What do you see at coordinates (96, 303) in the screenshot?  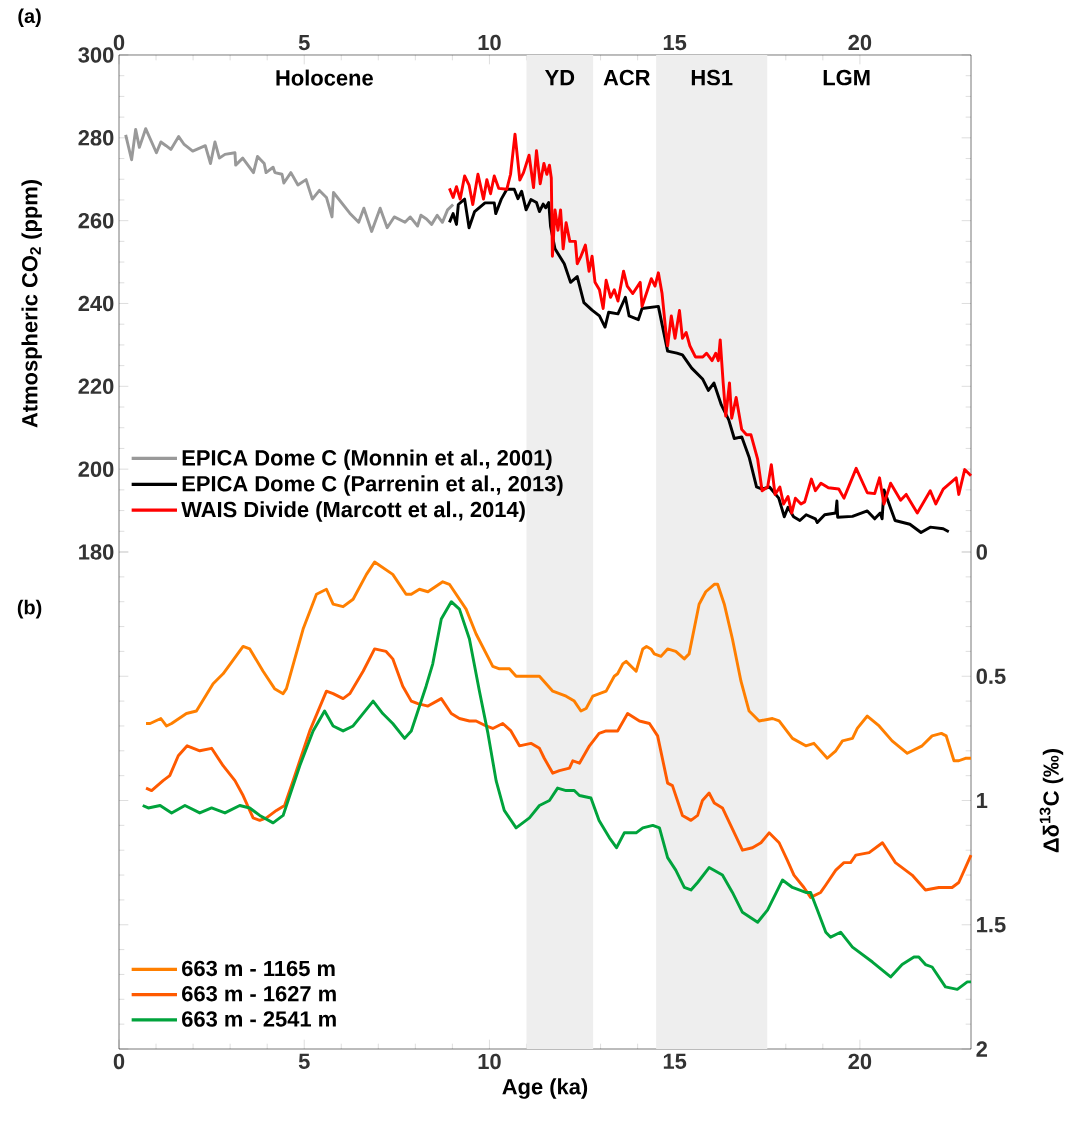 I see `y-tick-label: 240` at bounding box center [96, 303].